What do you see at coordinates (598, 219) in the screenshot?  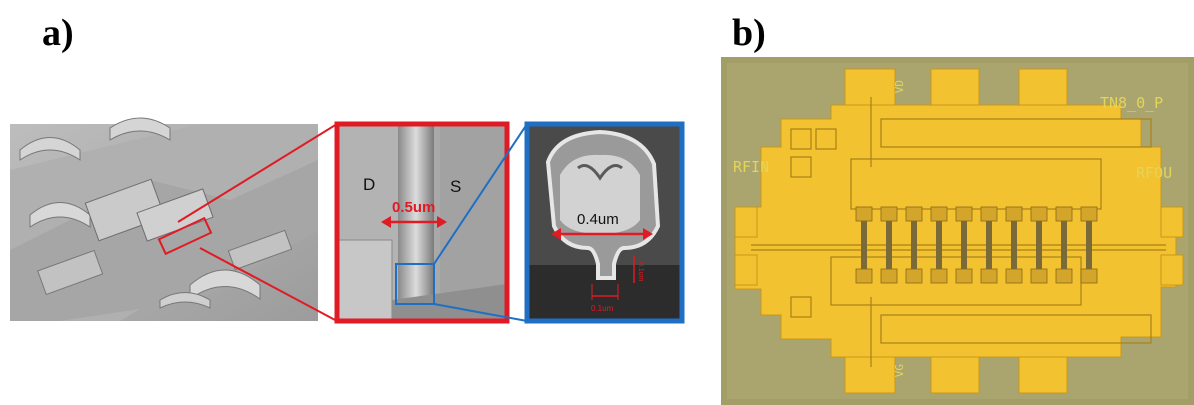 I see `gate-head-width-label: 0.4um` at bounding box center [598, 219].